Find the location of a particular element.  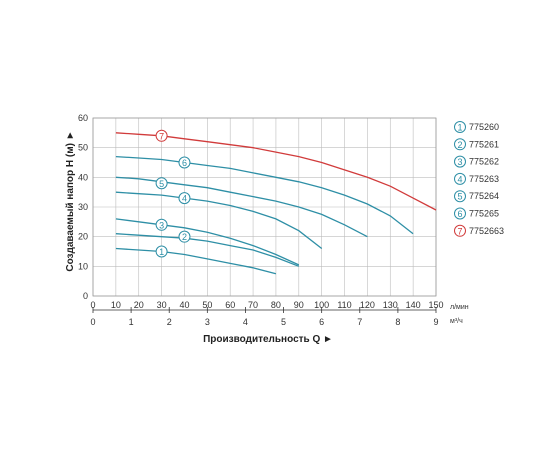

legend-badge-label: 5 is located at coordinates (459, 197).